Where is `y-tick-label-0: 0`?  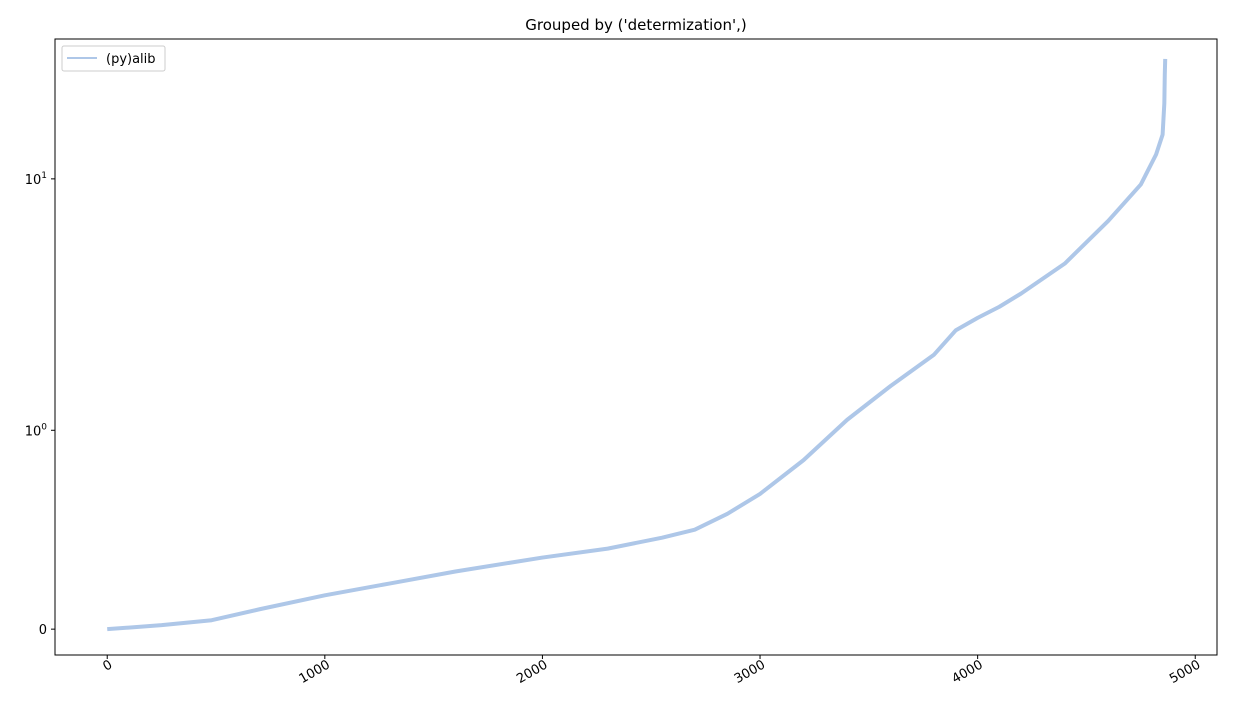 y-tick-label-0: 0 is located at coordinates (43, 630).